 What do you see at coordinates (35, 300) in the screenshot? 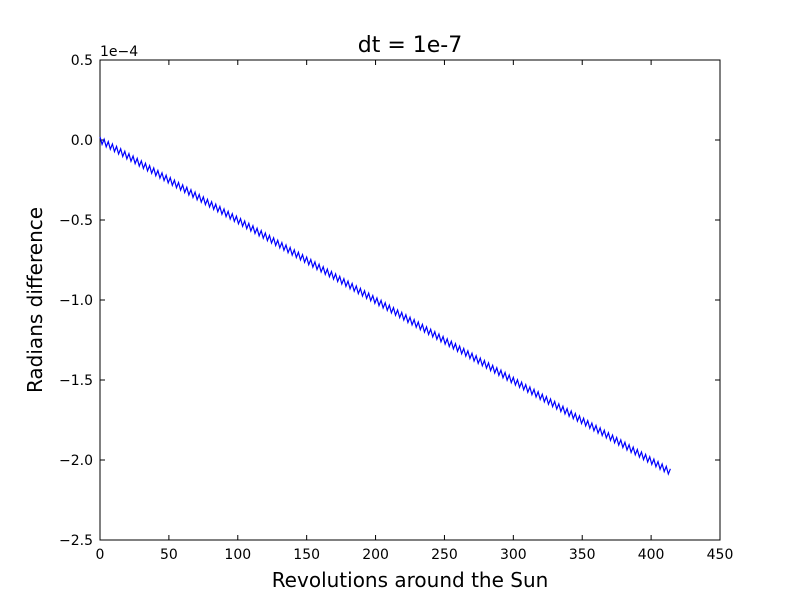
I see `y-axis-label: Radians difference` at bounding box center [35, 300].